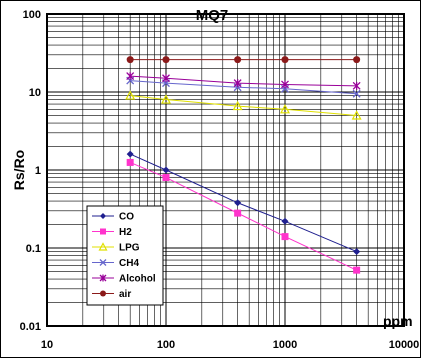 This screenshot has width=421, height=358. What do you see at coordinates (129, 263) in the screenshot?
I see `legend-label: CH4` at bounding box center [129, 263].